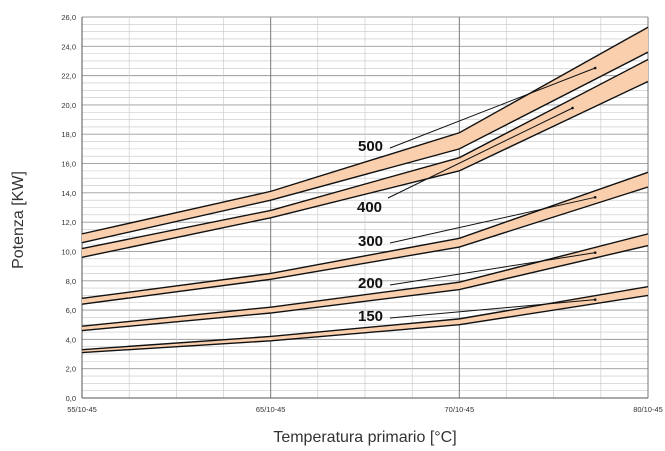 This screenshot has width=665, height=451. I want to click on x-tick-label: 55/10-45, so click(82, 409).